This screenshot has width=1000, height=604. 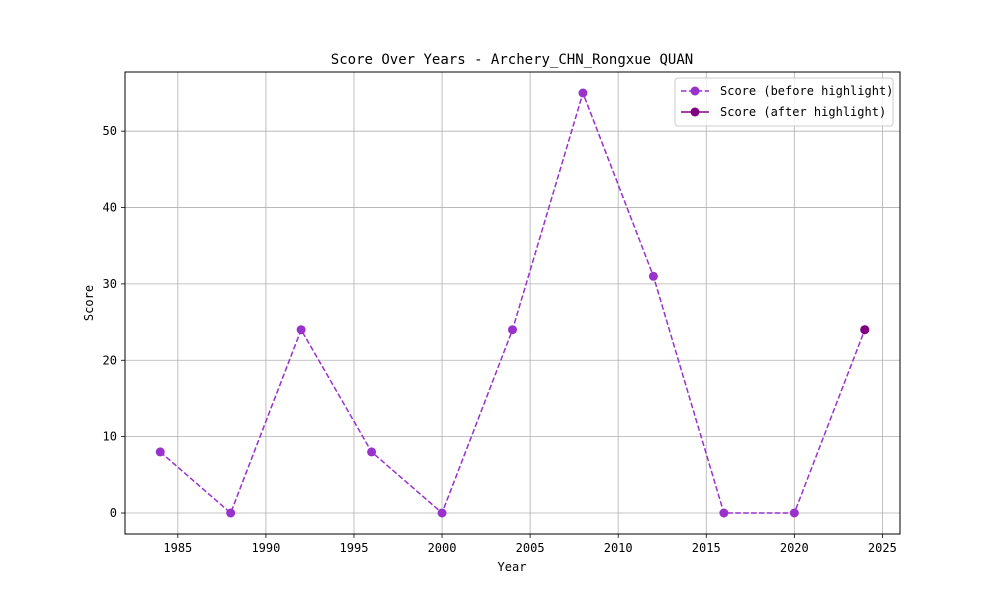 What do you see at coordinates (354, 548) in the screenshot?
I see `x-tick-label: 1995` at bounding box center [354, 548].